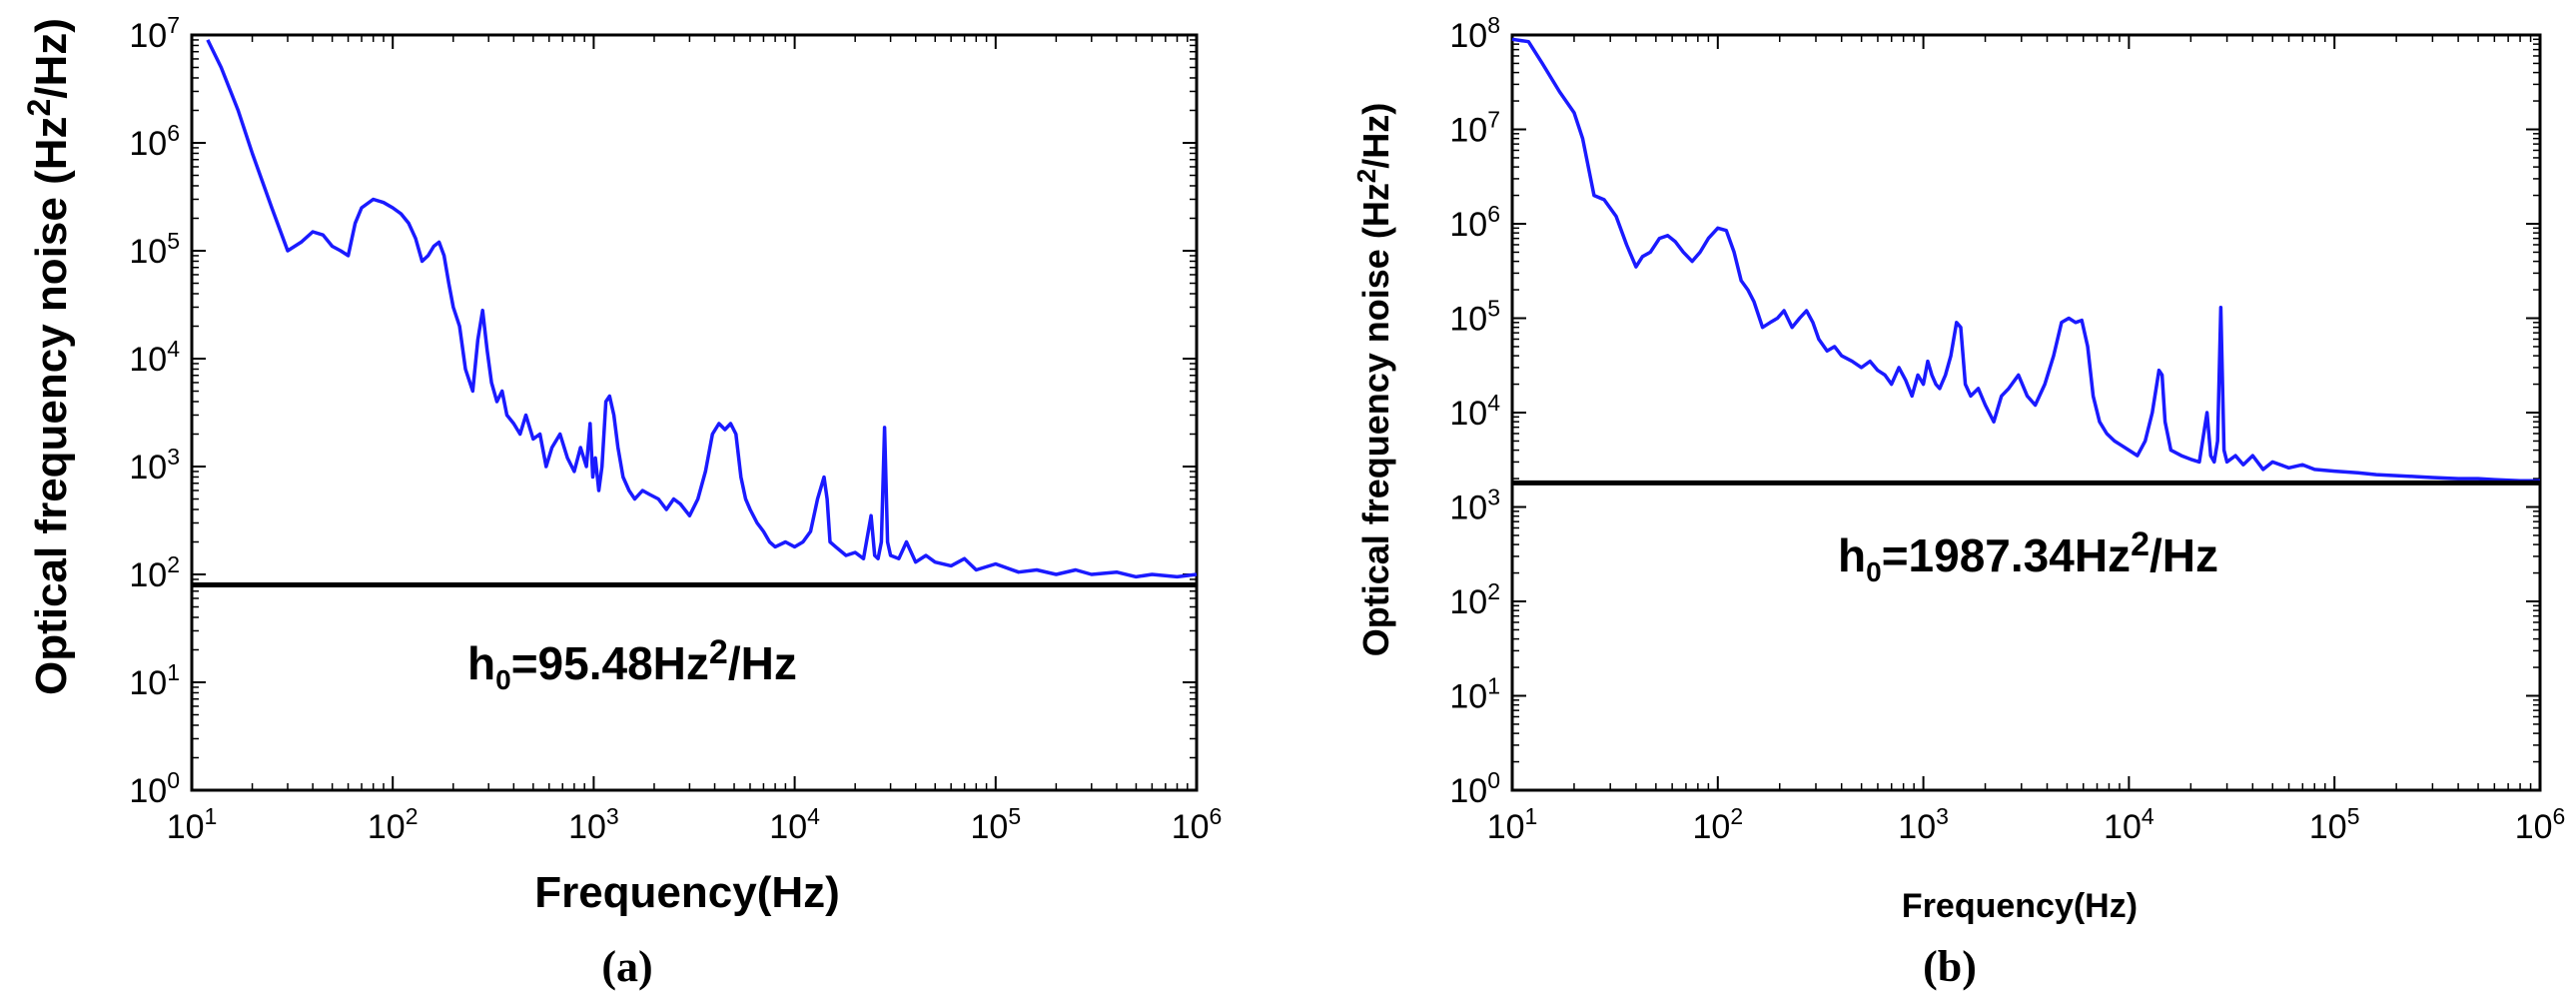  What do you see at coordinates (632, 664) in the screenshot?
I see `panel-a-h0-annotation: h0=95.48Hz2/Hz` at bounding box center [632, 664].